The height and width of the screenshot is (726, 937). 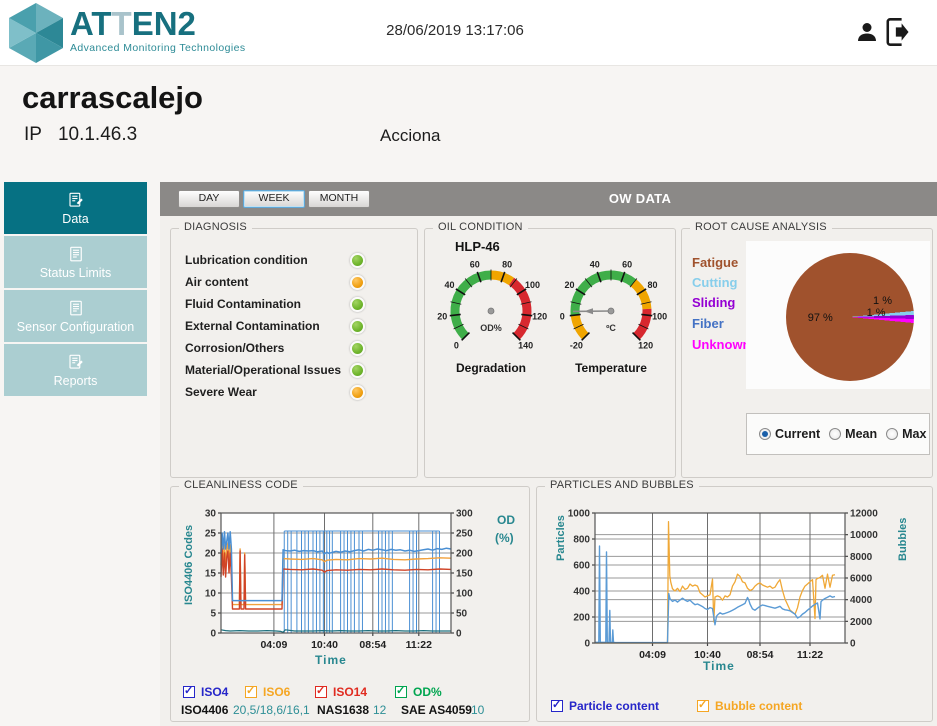 I want to click on legend-od: ✓ OD%, so click(x=418, y=692).